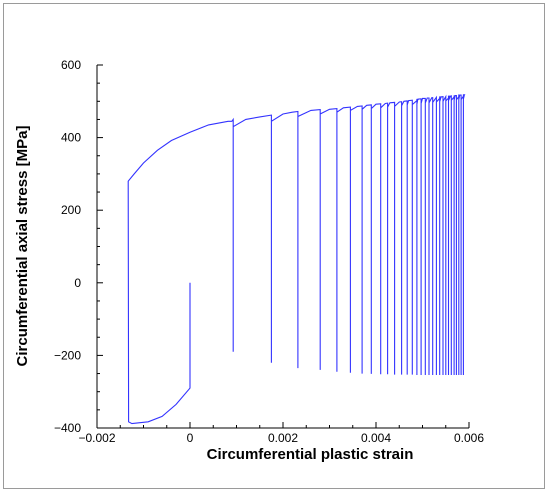  Describe the element at coordinates (190, 438) in the screenshot. I see `x-tick-label: 0` at that location.